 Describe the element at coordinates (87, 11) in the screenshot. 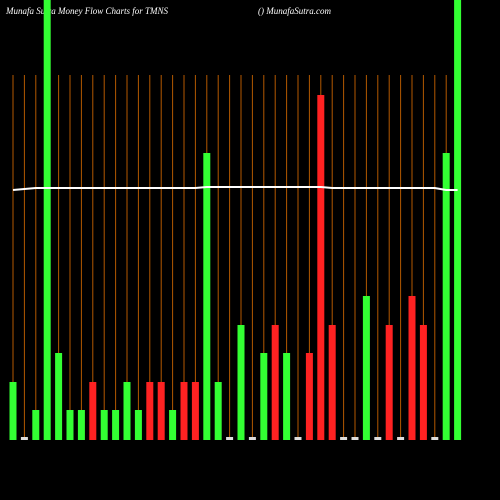

I see `chart-title: Munafa Sutra Money Flow Charts for TMNS` at that location.